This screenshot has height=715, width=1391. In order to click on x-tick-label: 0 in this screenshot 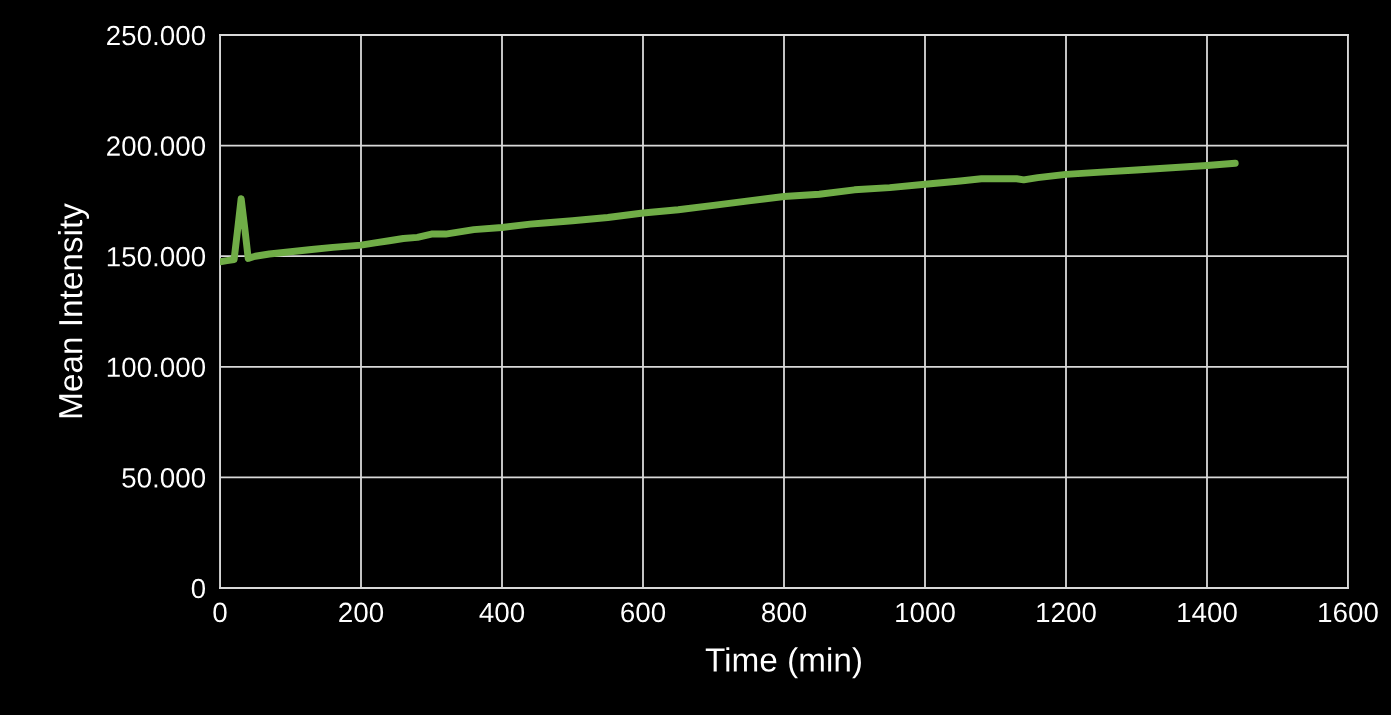, I will do `click(220, 612)`.